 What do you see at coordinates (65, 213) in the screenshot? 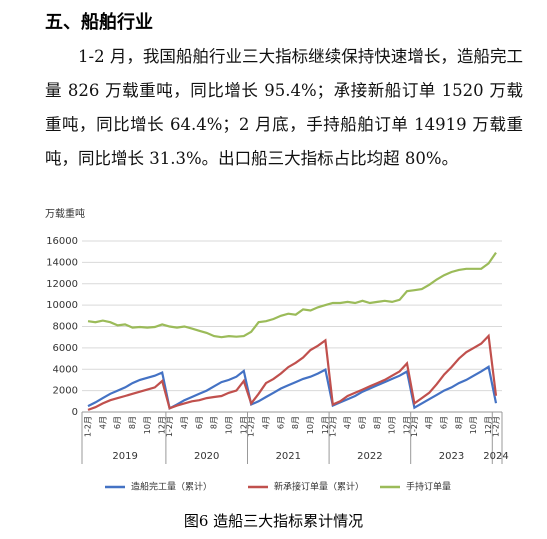
I see `y-axis-title: 万载重吨` at bounding box center [65, 213].